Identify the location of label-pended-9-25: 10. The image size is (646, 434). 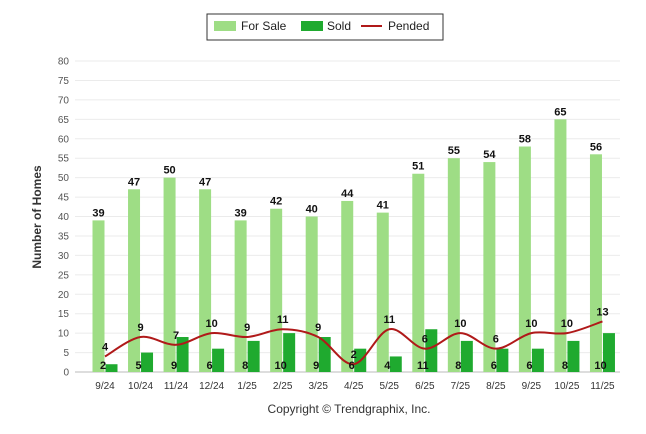
(531, 324).